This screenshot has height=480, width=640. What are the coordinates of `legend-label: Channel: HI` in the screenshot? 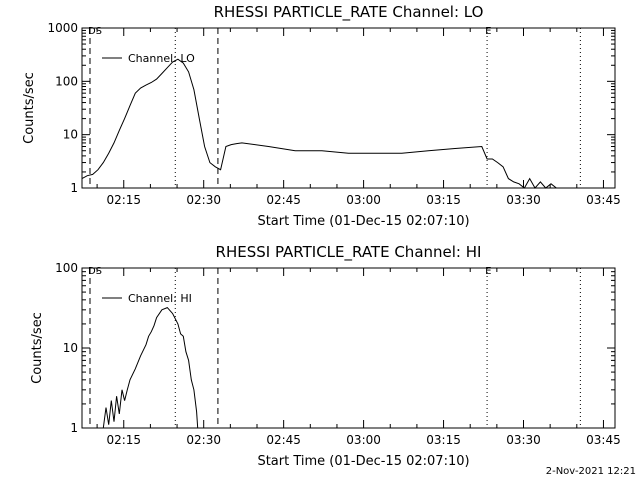 It's located at (160, 298).